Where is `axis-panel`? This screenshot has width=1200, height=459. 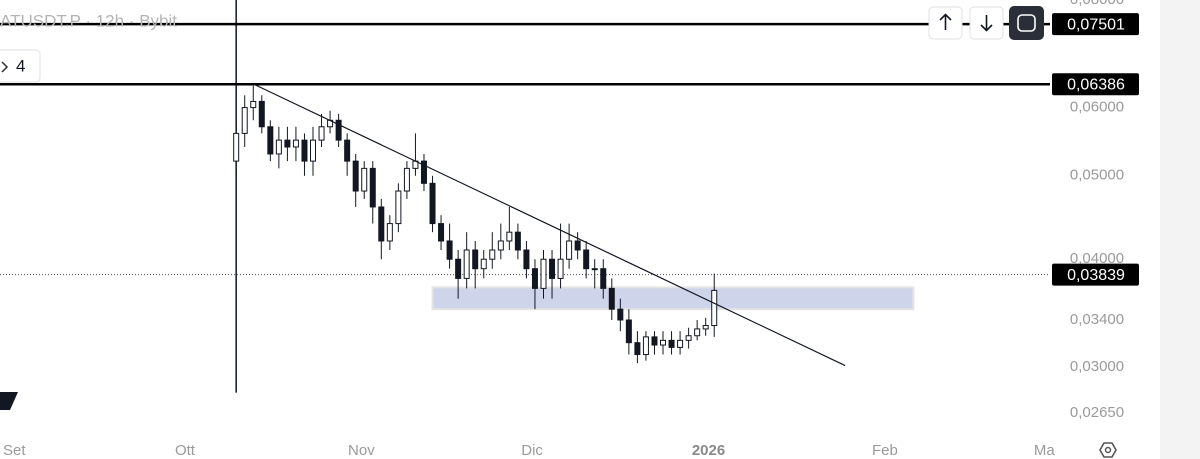 axis-panel is located at coordinates (1105, 229).